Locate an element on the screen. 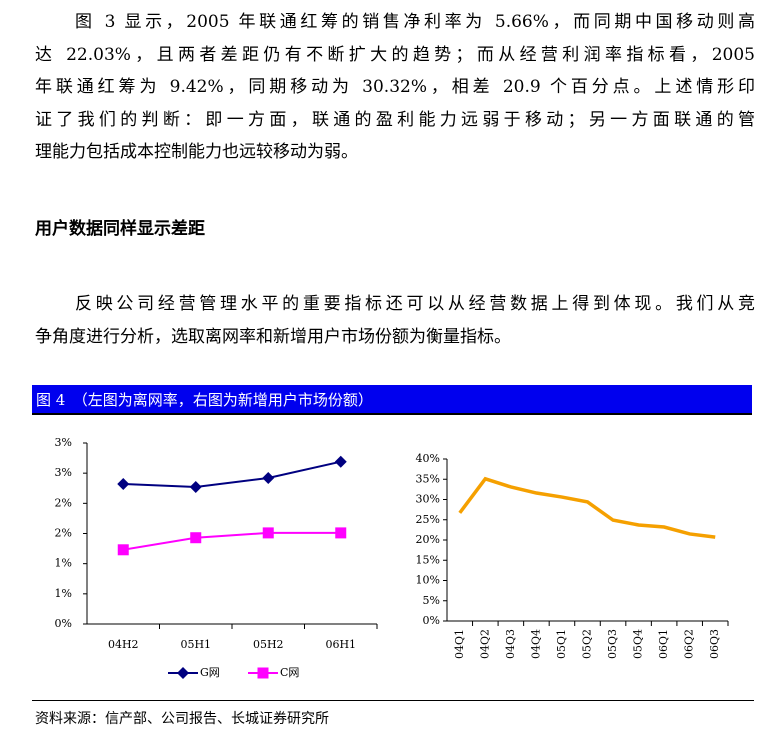 This screenshot has width=783, height=742. source-note: 资料来源：信产部、公司报告、长城证券研究所 is located at coordinates (182, 719).